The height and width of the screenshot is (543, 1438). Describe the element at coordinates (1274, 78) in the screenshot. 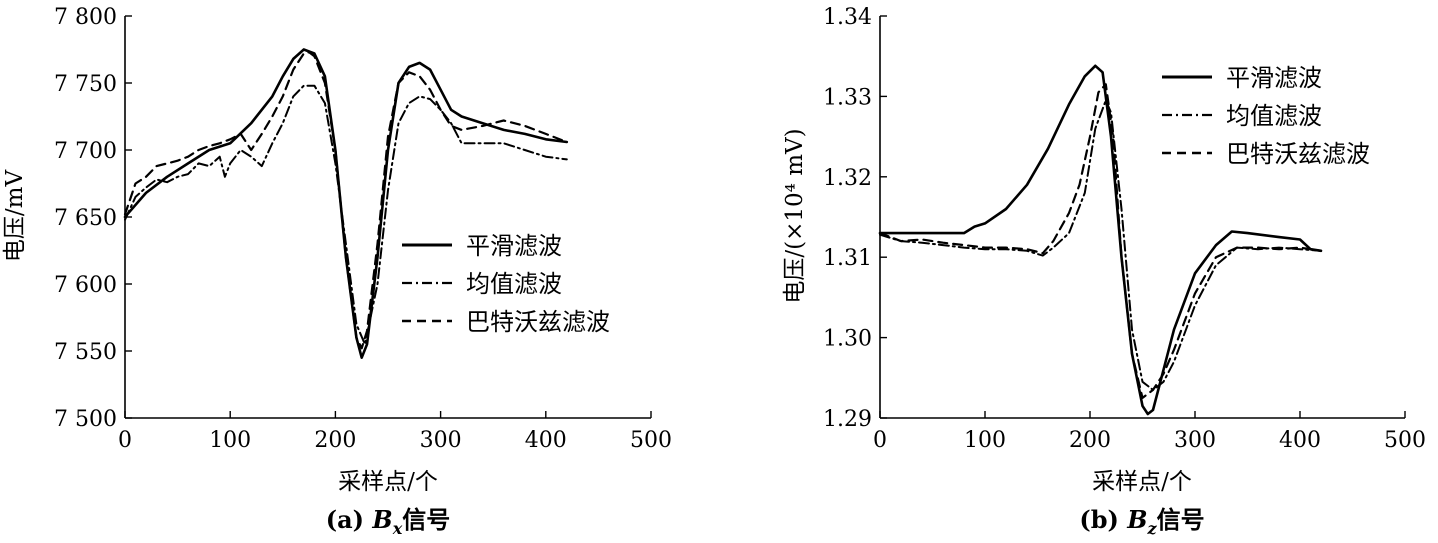

I see `legend-label-b-1: 平滑滤波` at that location.